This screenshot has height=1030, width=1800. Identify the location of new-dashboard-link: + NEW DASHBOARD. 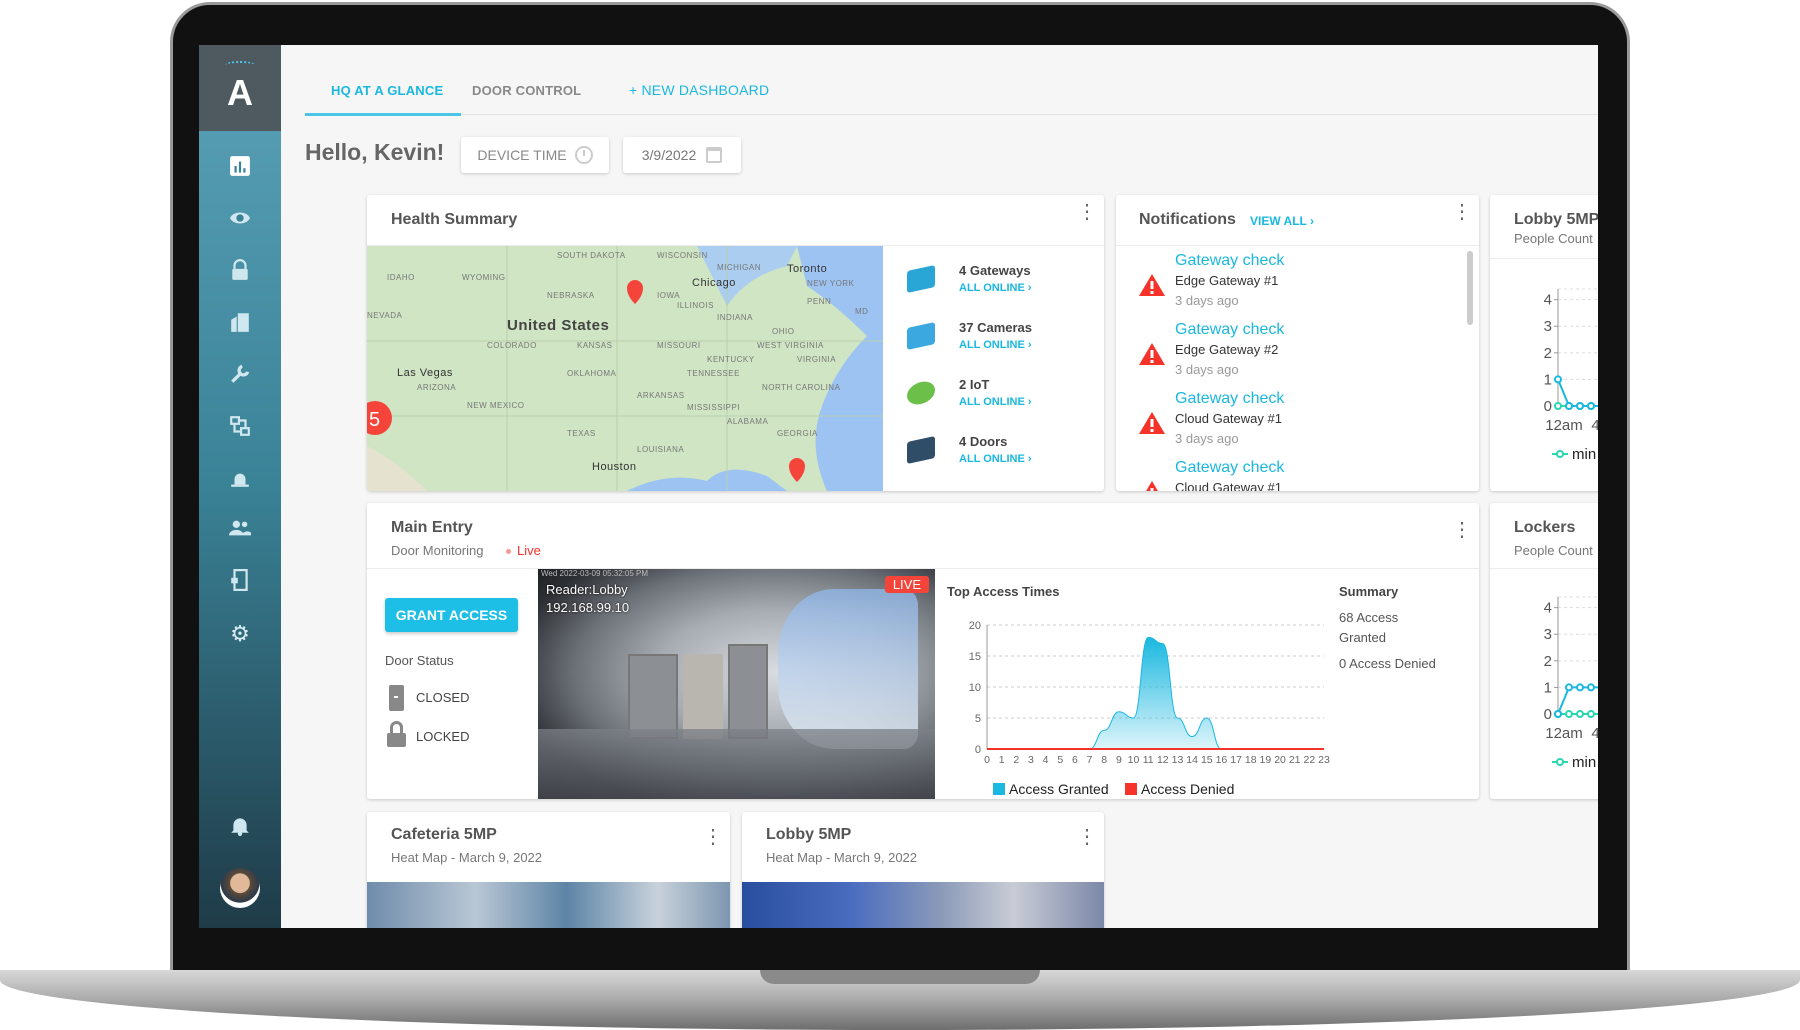
(699, 90).